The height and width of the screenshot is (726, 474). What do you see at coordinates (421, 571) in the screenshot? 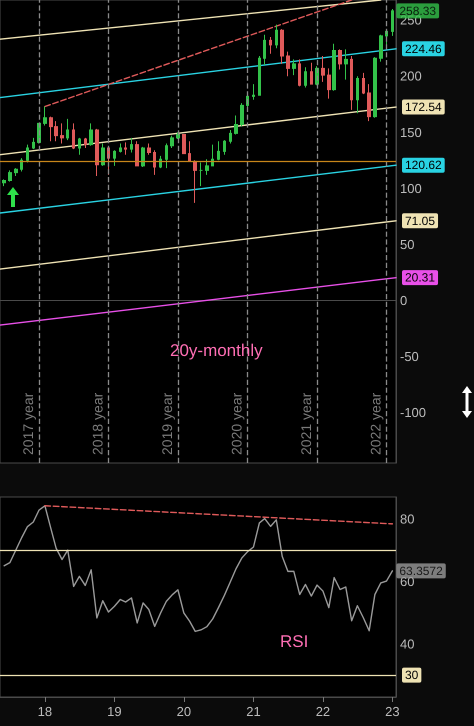
I see `annotation: 63.3572` at bounding box center [421, 571].